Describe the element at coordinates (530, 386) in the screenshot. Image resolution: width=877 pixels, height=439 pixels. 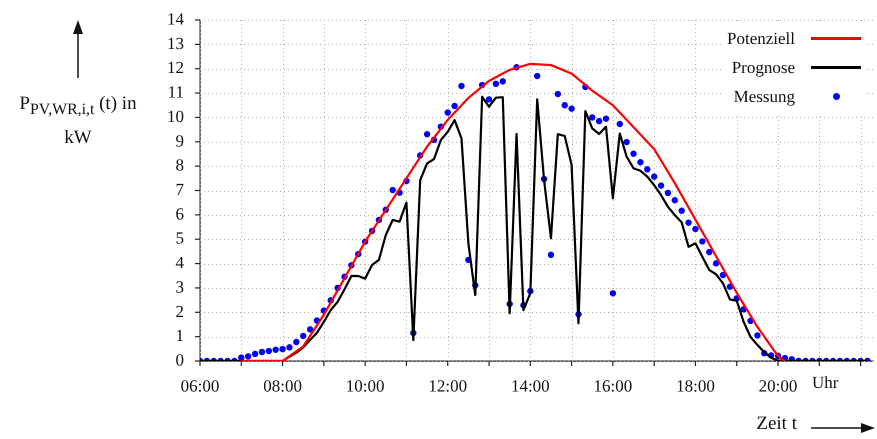
I see `x-tick-label: 14:00` at that location.